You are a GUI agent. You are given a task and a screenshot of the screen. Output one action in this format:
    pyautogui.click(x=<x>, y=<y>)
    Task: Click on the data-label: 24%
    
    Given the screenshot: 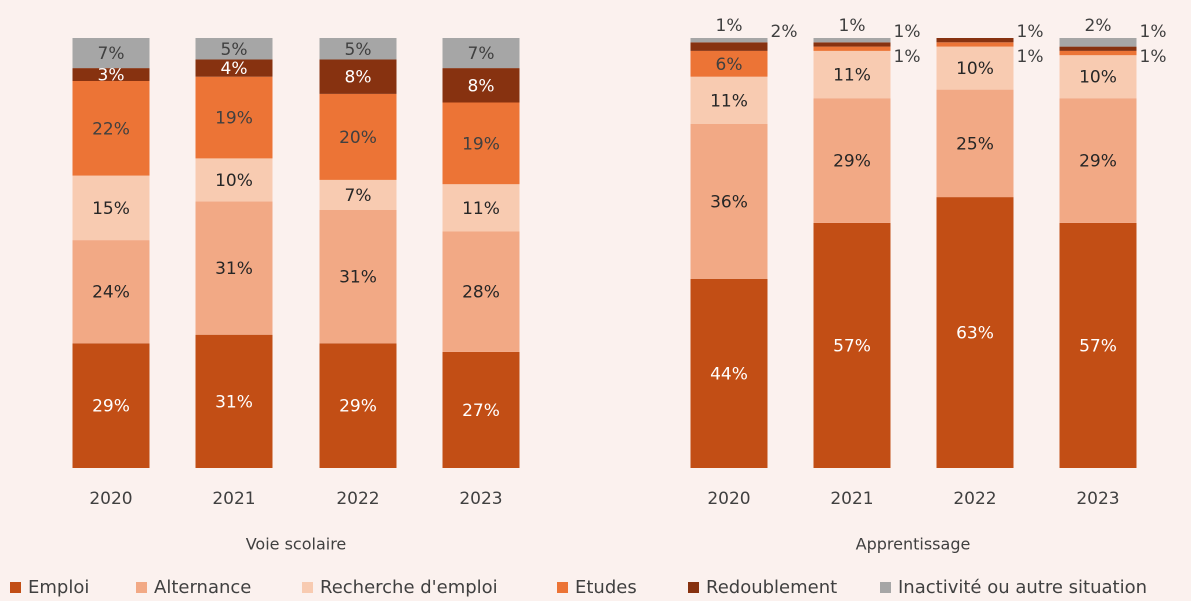 What is the action you would take?
    pyautogui.click(x=111, y=293)
    